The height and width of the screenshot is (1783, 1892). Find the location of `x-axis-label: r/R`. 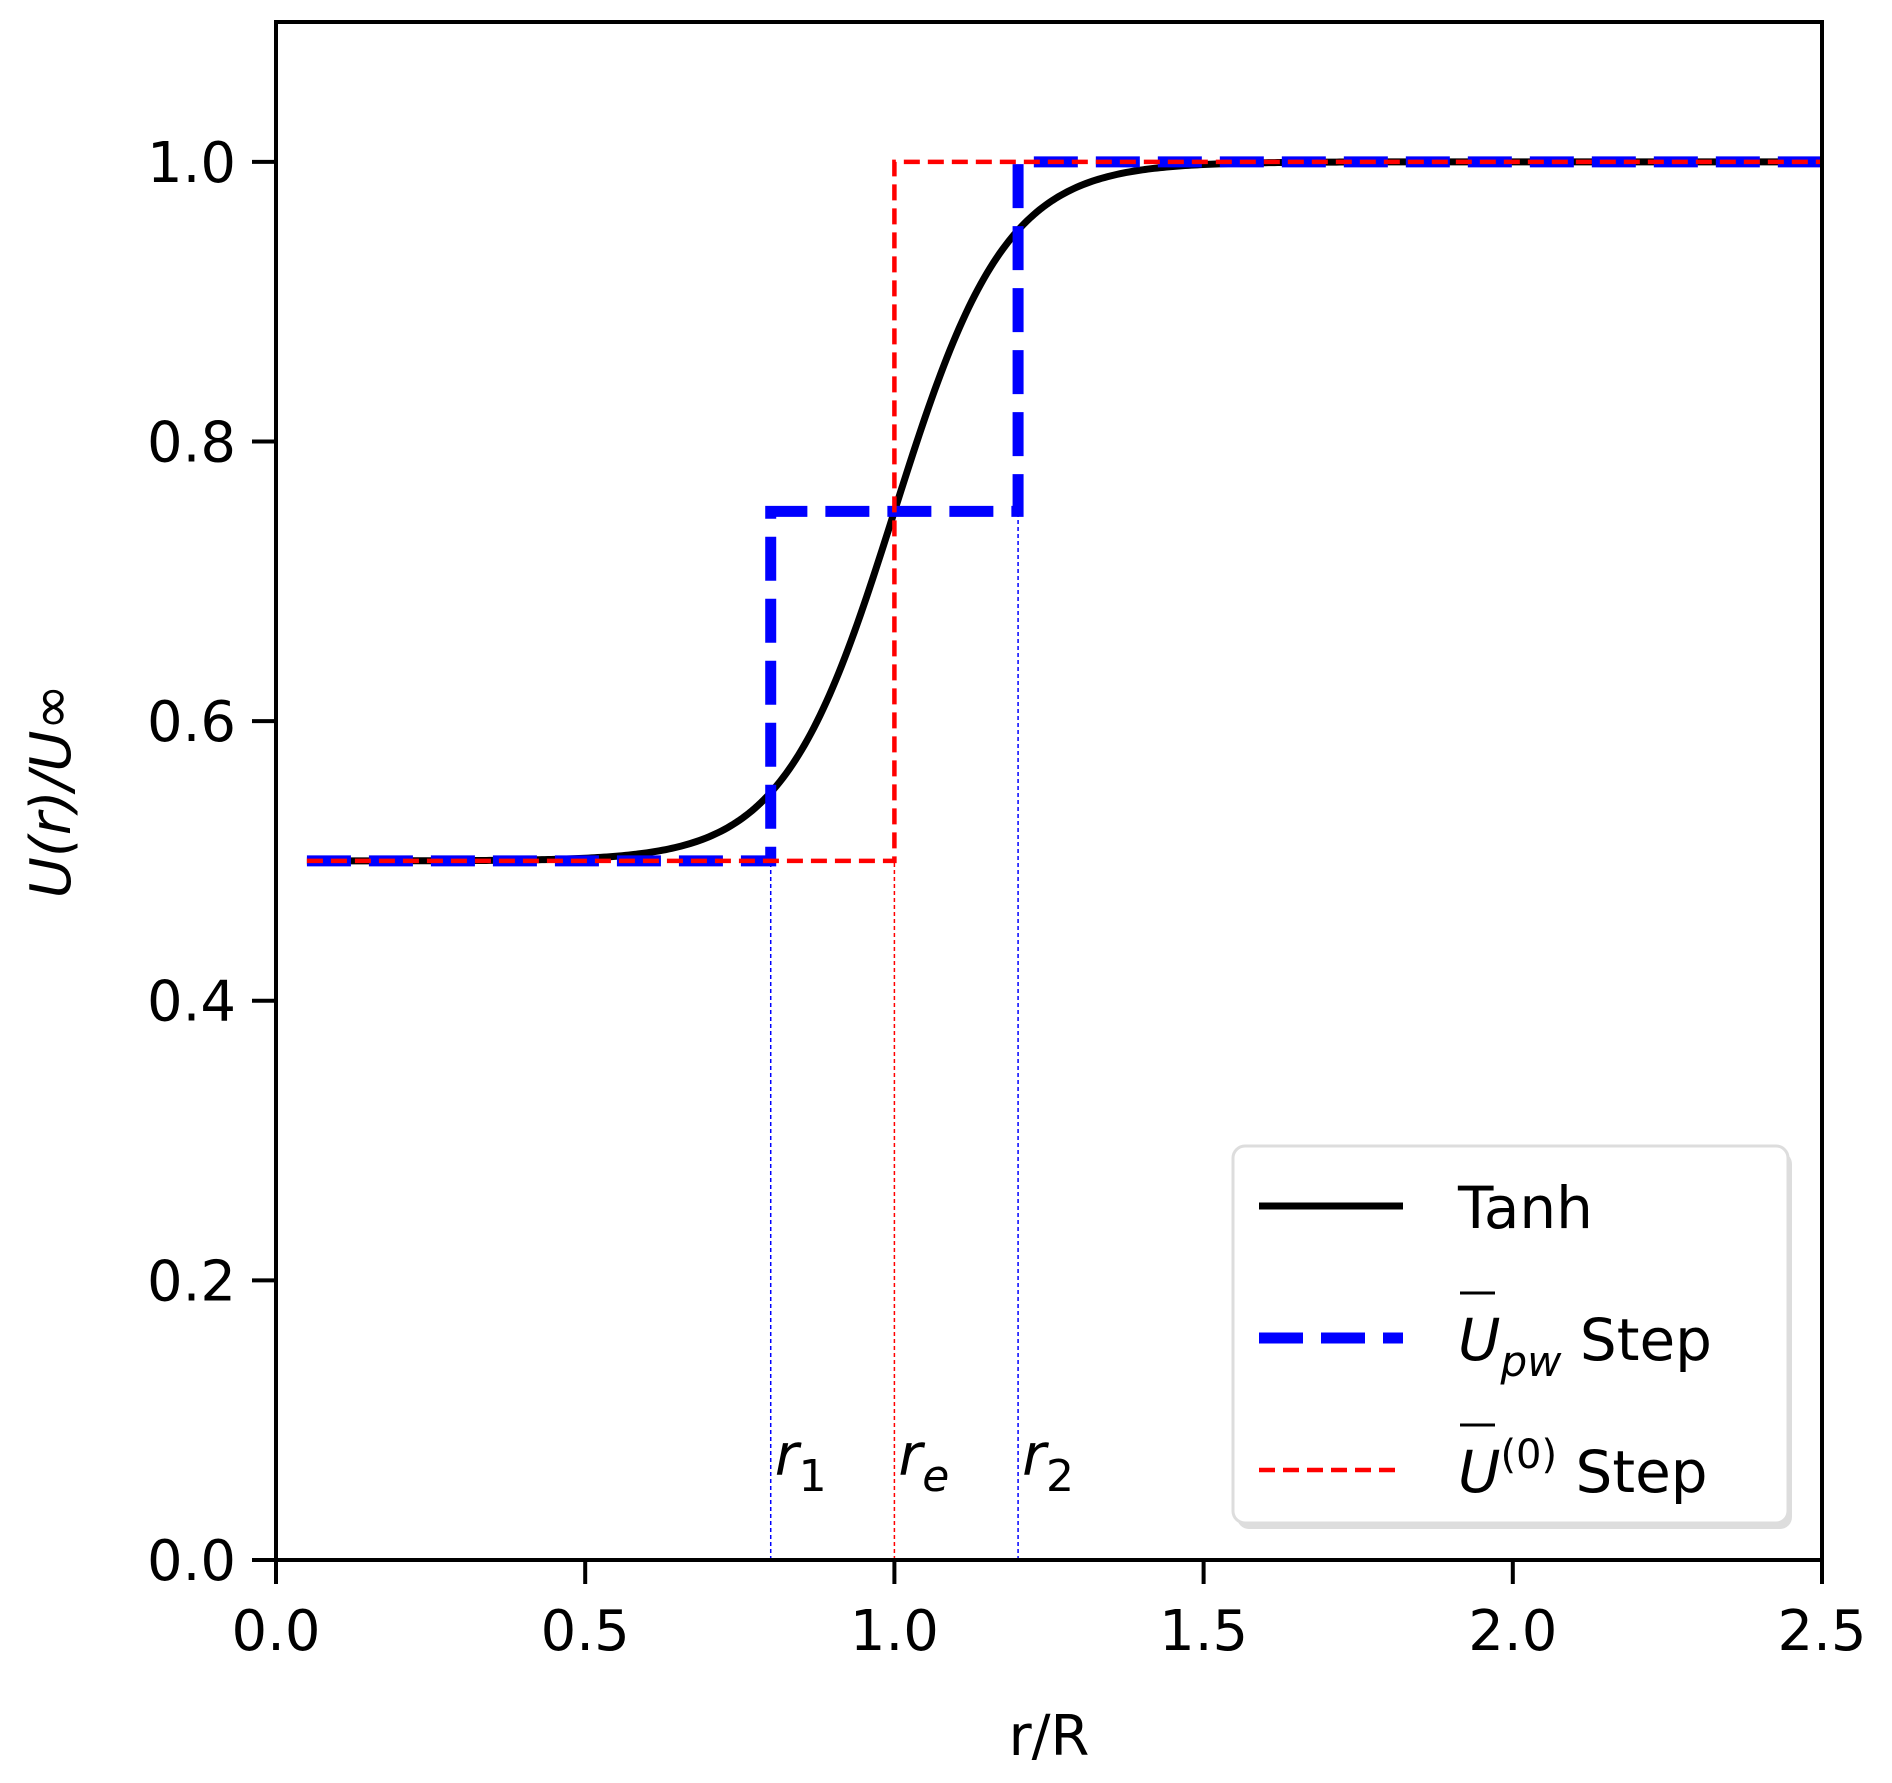

x-axis-label: r/R is located at coordinates (1049, 1736).